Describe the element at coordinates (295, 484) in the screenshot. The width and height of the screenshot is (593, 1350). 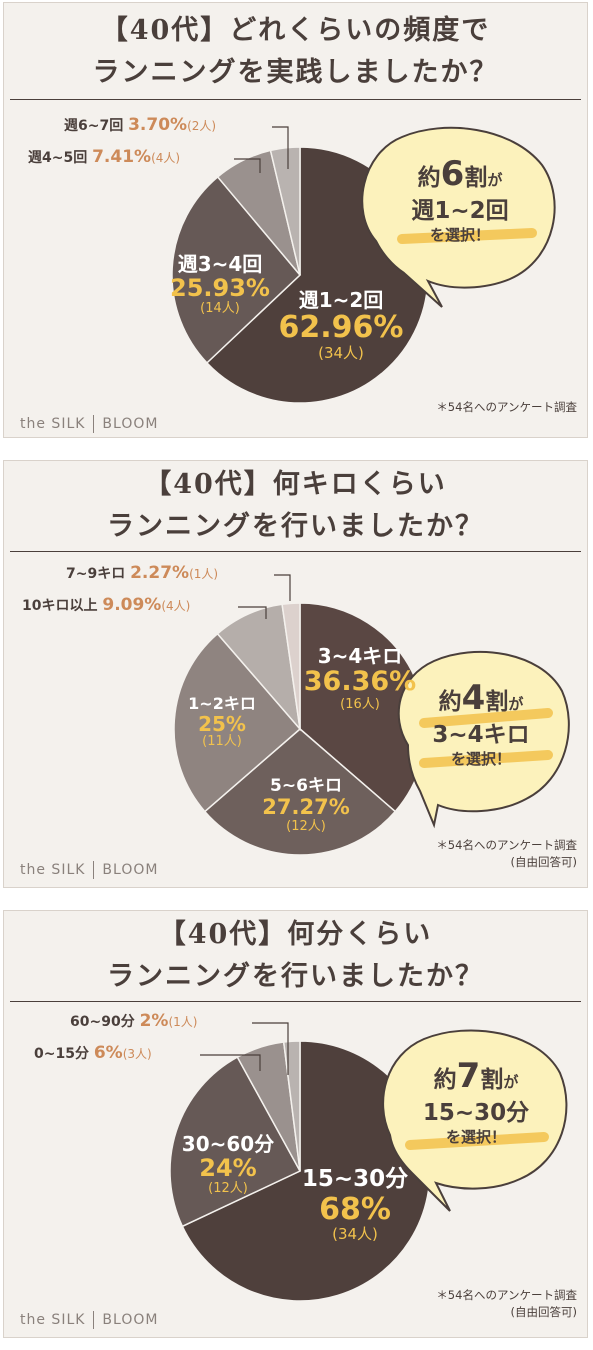
I see `chart-title-line1: 【40代】何キロくらい` at that location.